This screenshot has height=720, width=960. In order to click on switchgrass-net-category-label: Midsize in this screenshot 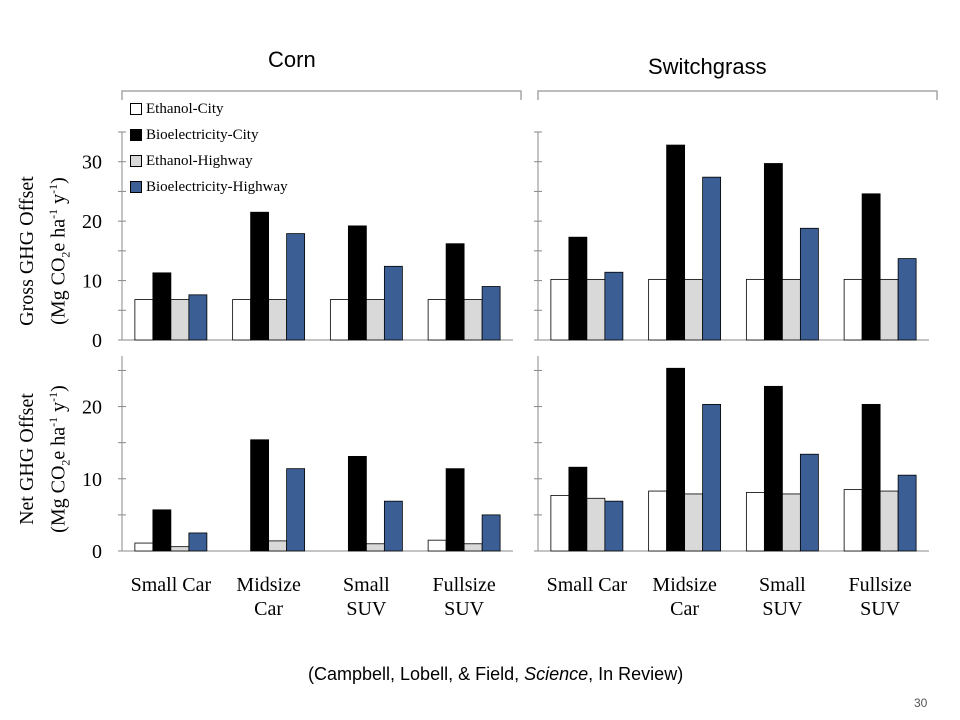, I will do `click(684, 585)`.